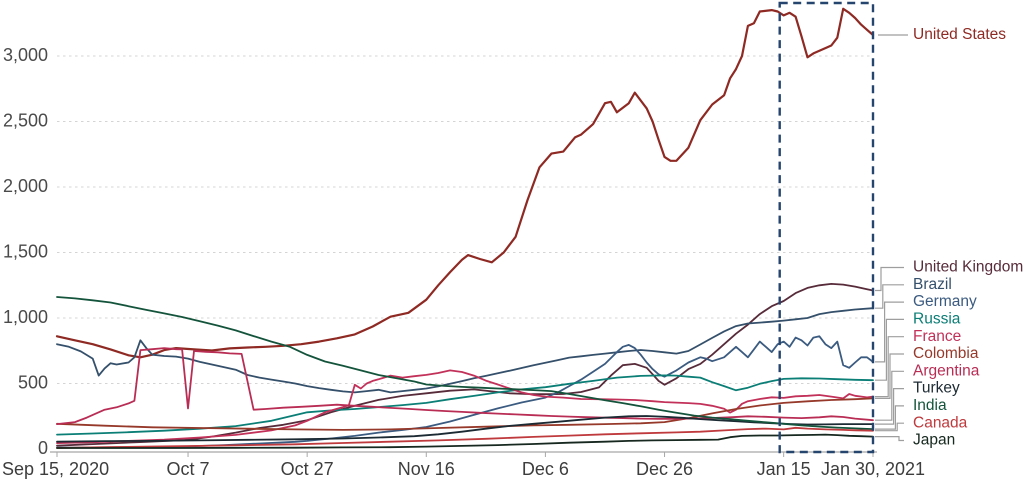 The image size is (1026, 482). Describe the element at coordinates (188, 469) in the screenshot. I see `x-tick-label: Oct 7` at that location.